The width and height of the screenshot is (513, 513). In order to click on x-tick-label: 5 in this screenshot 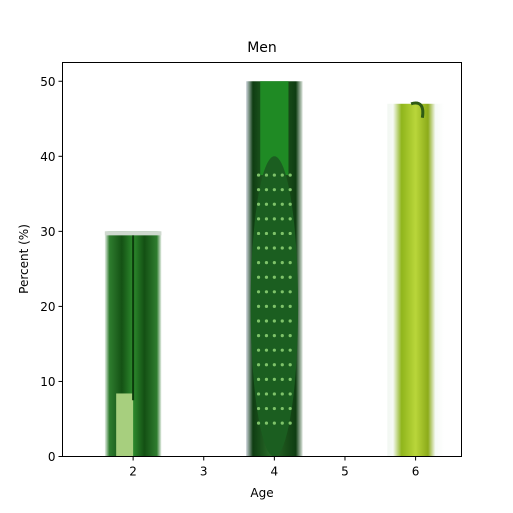, I will do `click(345, 472)`.